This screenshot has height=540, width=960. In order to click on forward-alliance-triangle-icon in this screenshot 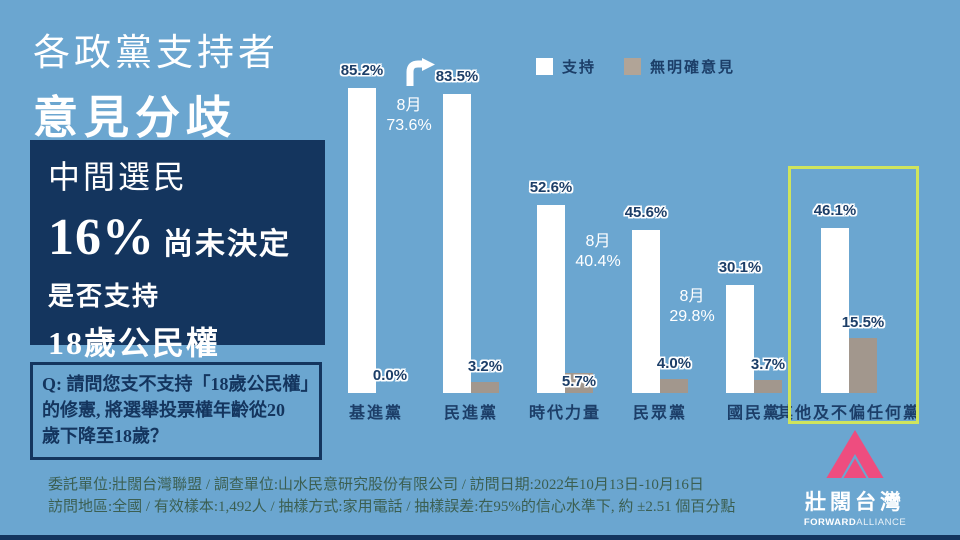, I will do `click(855, 454)`.